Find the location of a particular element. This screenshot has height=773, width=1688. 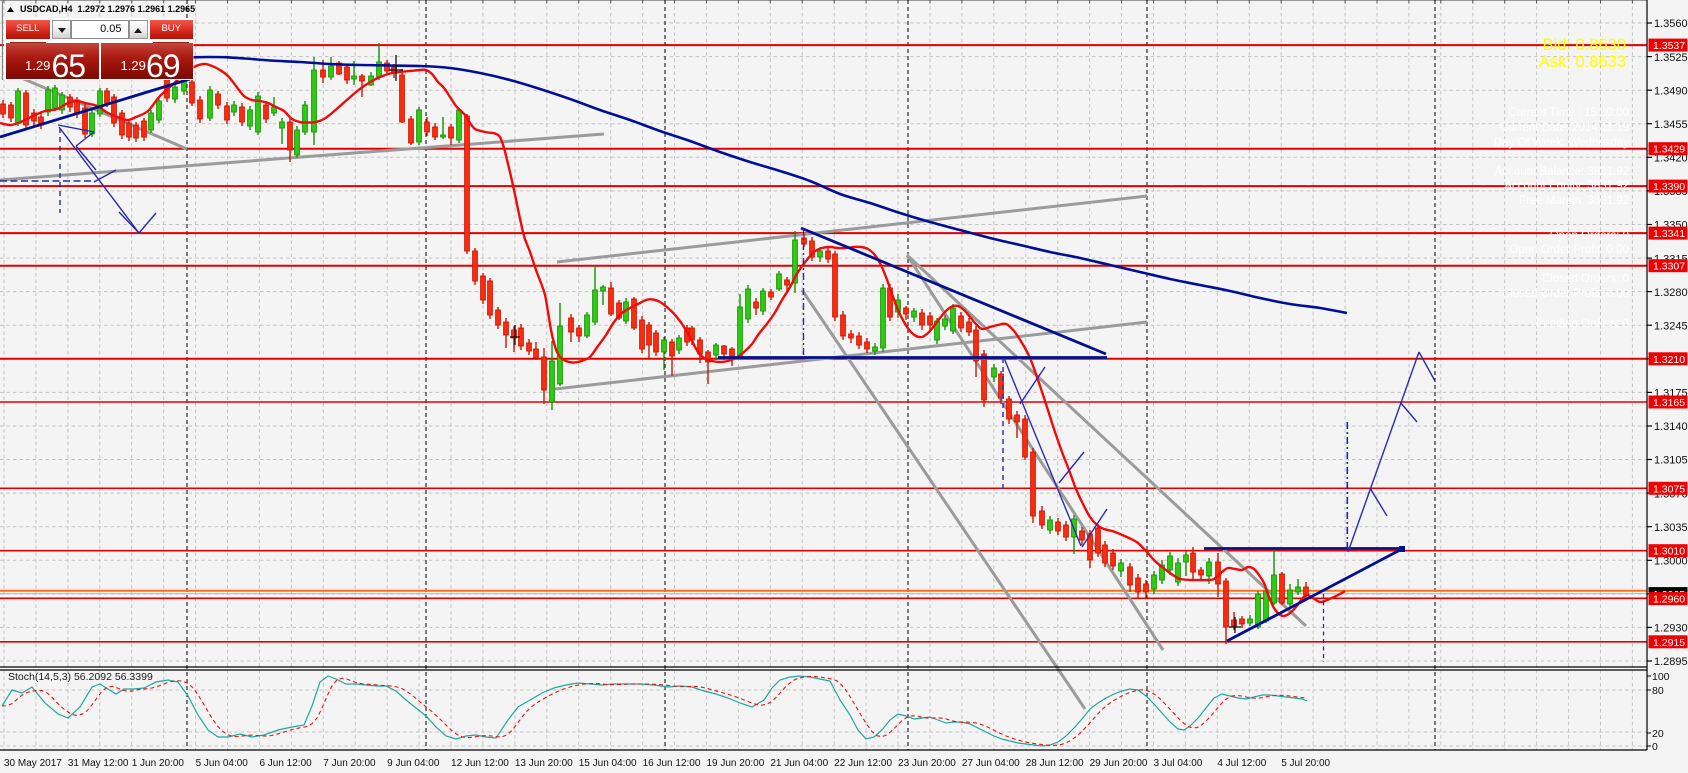

svg-text: Open Orders: 0 is located at coordinates (1589, 236).